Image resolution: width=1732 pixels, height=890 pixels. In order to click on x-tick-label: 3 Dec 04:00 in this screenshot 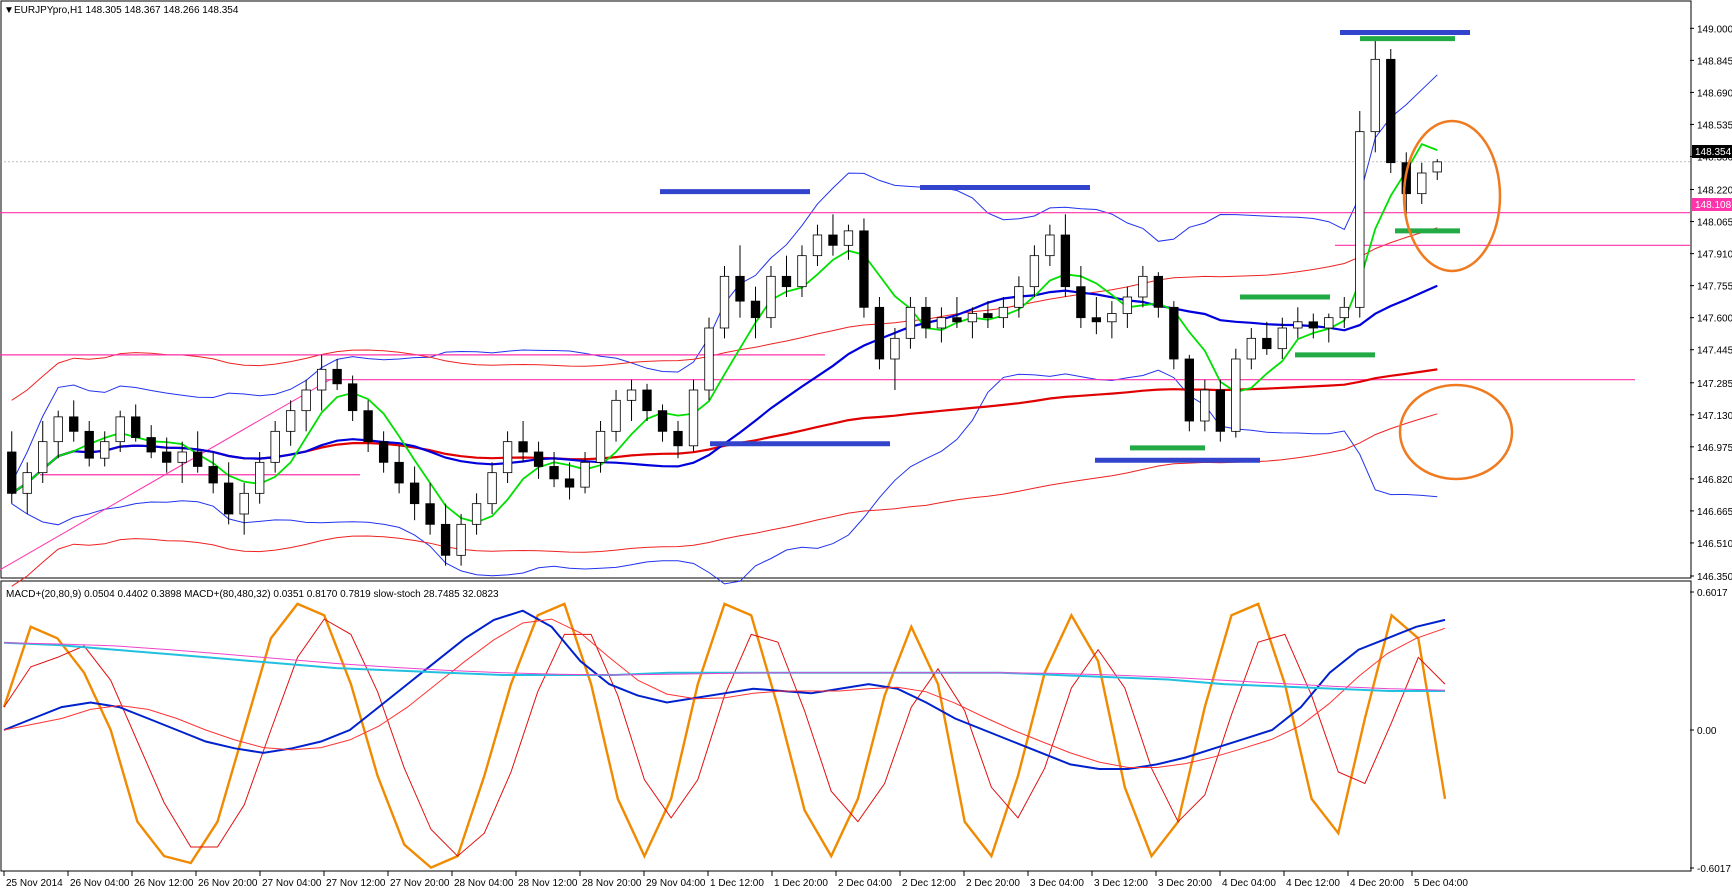, I will do `click(1057, 883)`.